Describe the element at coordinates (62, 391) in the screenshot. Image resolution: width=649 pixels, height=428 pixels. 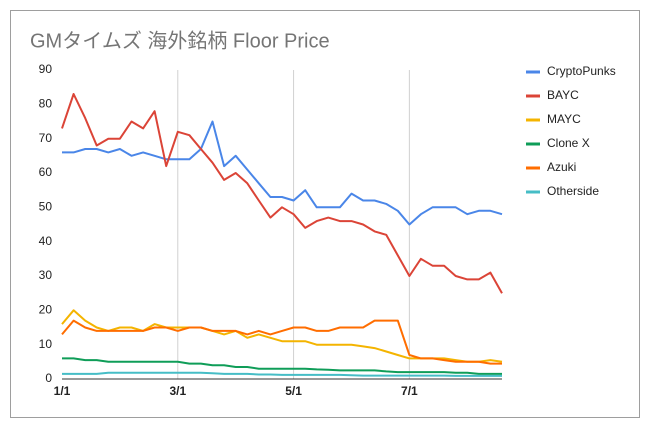
I see `x-tick-label: 1/1` at that location.